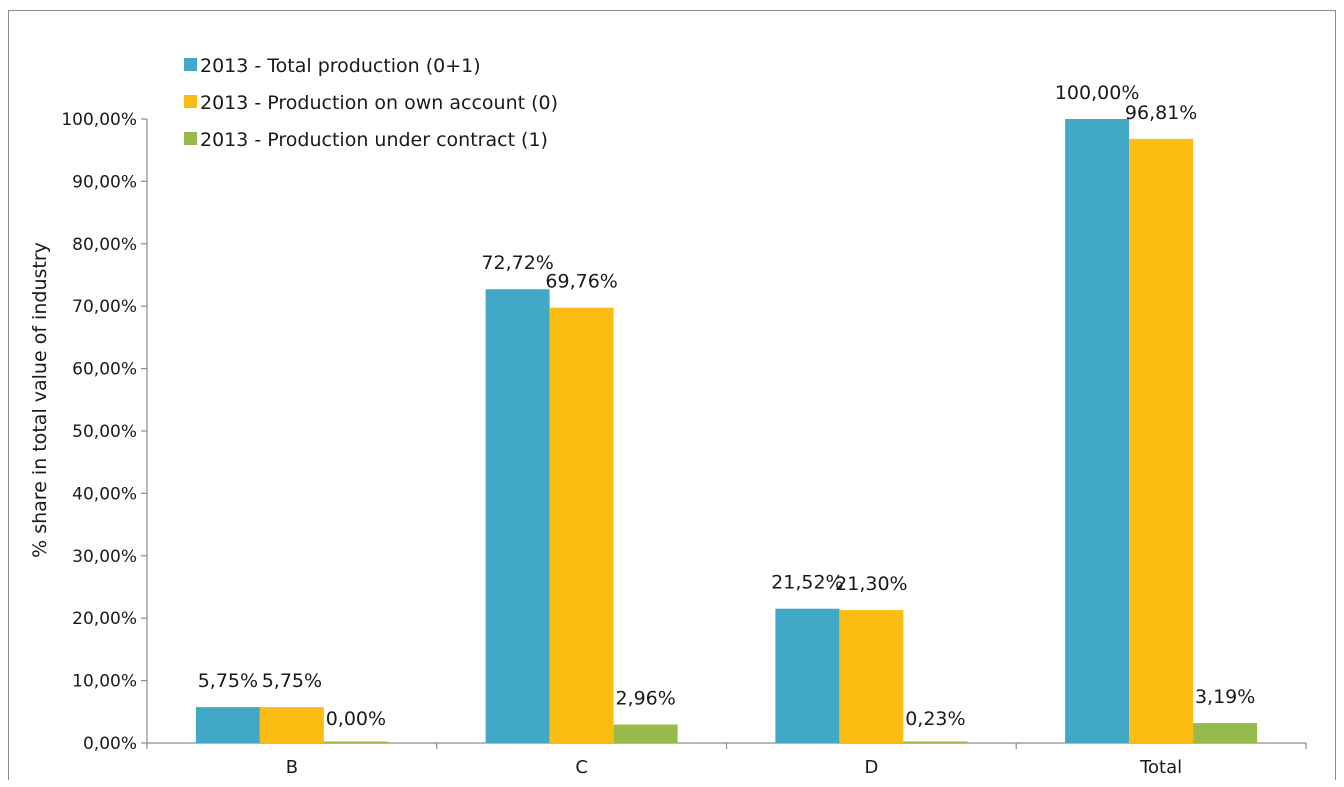 This screenshot has width=1344, height=787. What do you see at coordinates (356, 719) in the screenshot?
I see `data-label: 0,00%` at bounding box center [356, 719].